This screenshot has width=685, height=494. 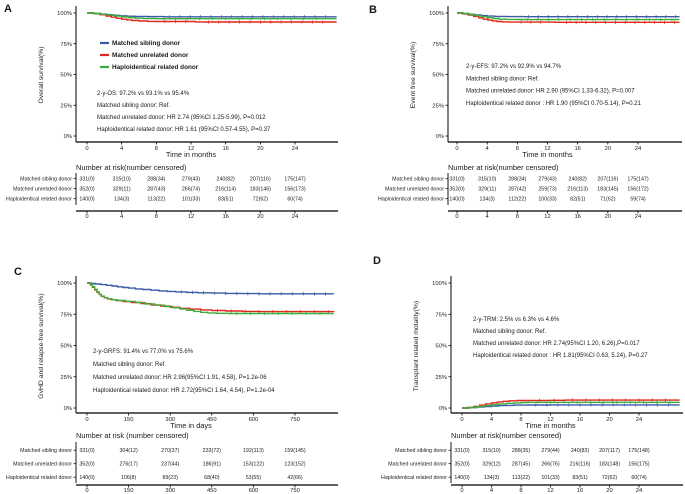 What do you see at coordinates (547, 217) in the screenshot?
I see `risk-axis-label: 12` at bounding box center [547, 217].